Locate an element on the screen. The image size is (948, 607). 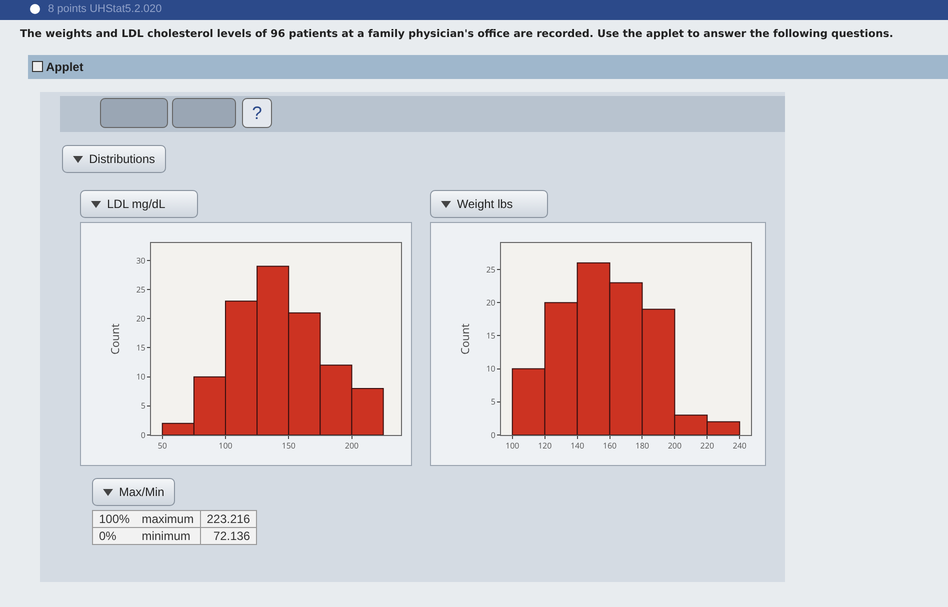
text: 72.136 is located at coordinates (228, 536).